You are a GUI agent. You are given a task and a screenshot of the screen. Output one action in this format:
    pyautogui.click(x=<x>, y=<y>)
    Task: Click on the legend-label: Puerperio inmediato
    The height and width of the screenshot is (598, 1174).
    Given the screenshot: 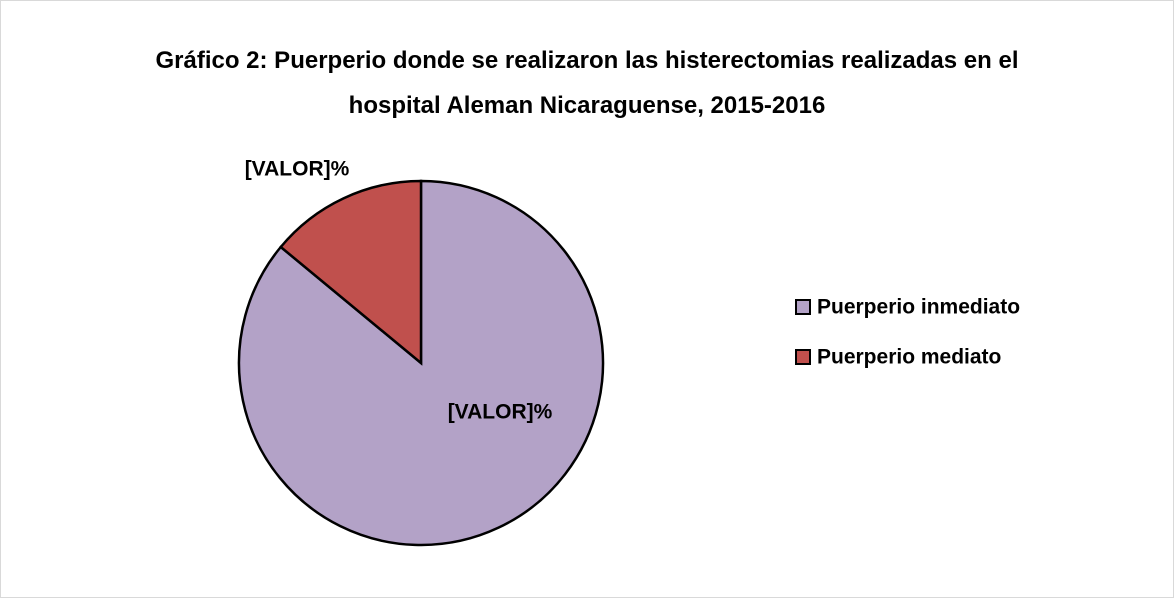 What is the action you would take?
    pyautogui.click(x=918, y=307)
    